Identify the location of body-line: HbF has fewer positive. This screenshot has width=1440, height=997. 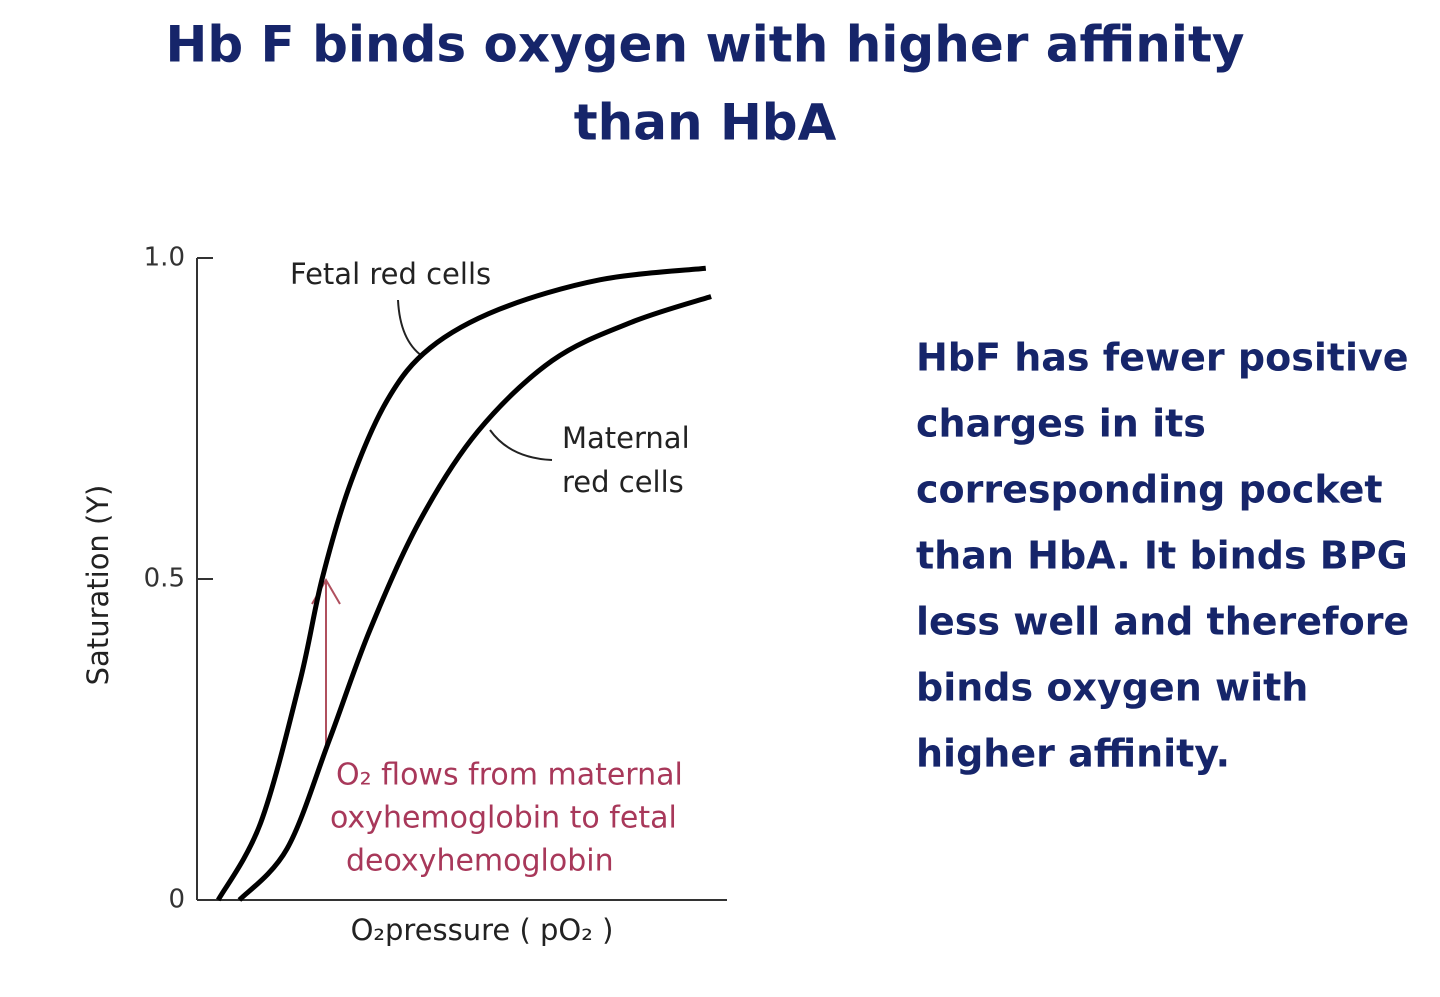
(1162, 358).